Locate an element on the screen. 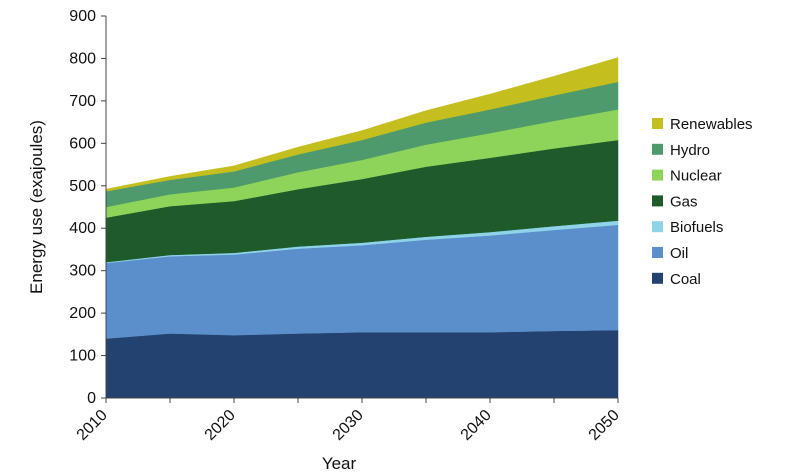  legend-item-hydro: Hydro is located at coordinates (681, 150).